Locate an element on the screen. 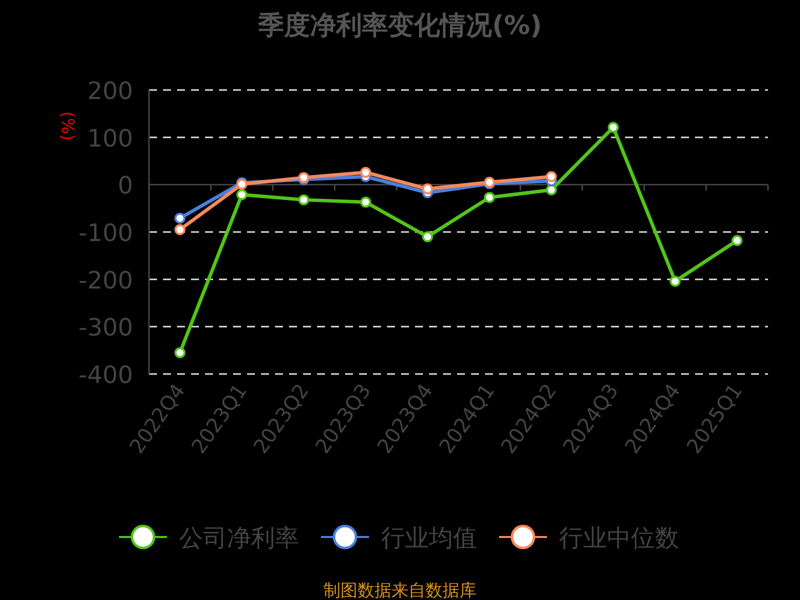 This screenshot has width=800, height=600. text: 制图数据来自数据库 is located at coordinates (400, 590).